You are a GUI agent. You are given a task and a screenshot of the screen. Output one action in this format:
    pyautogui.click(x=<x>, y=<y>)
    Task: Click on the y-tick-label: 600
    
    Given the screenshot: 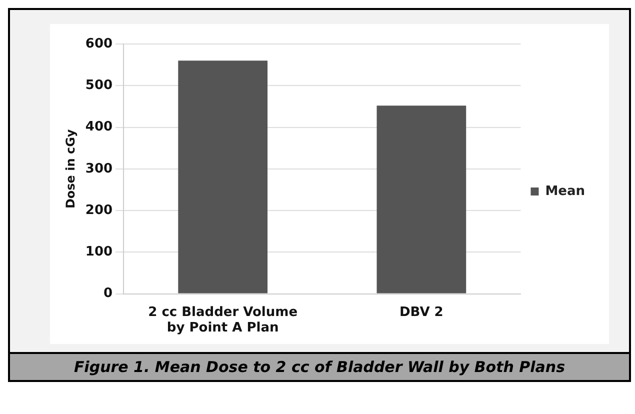 What is the action you would take?
    pyautogui.click(x=99, y=44)
    